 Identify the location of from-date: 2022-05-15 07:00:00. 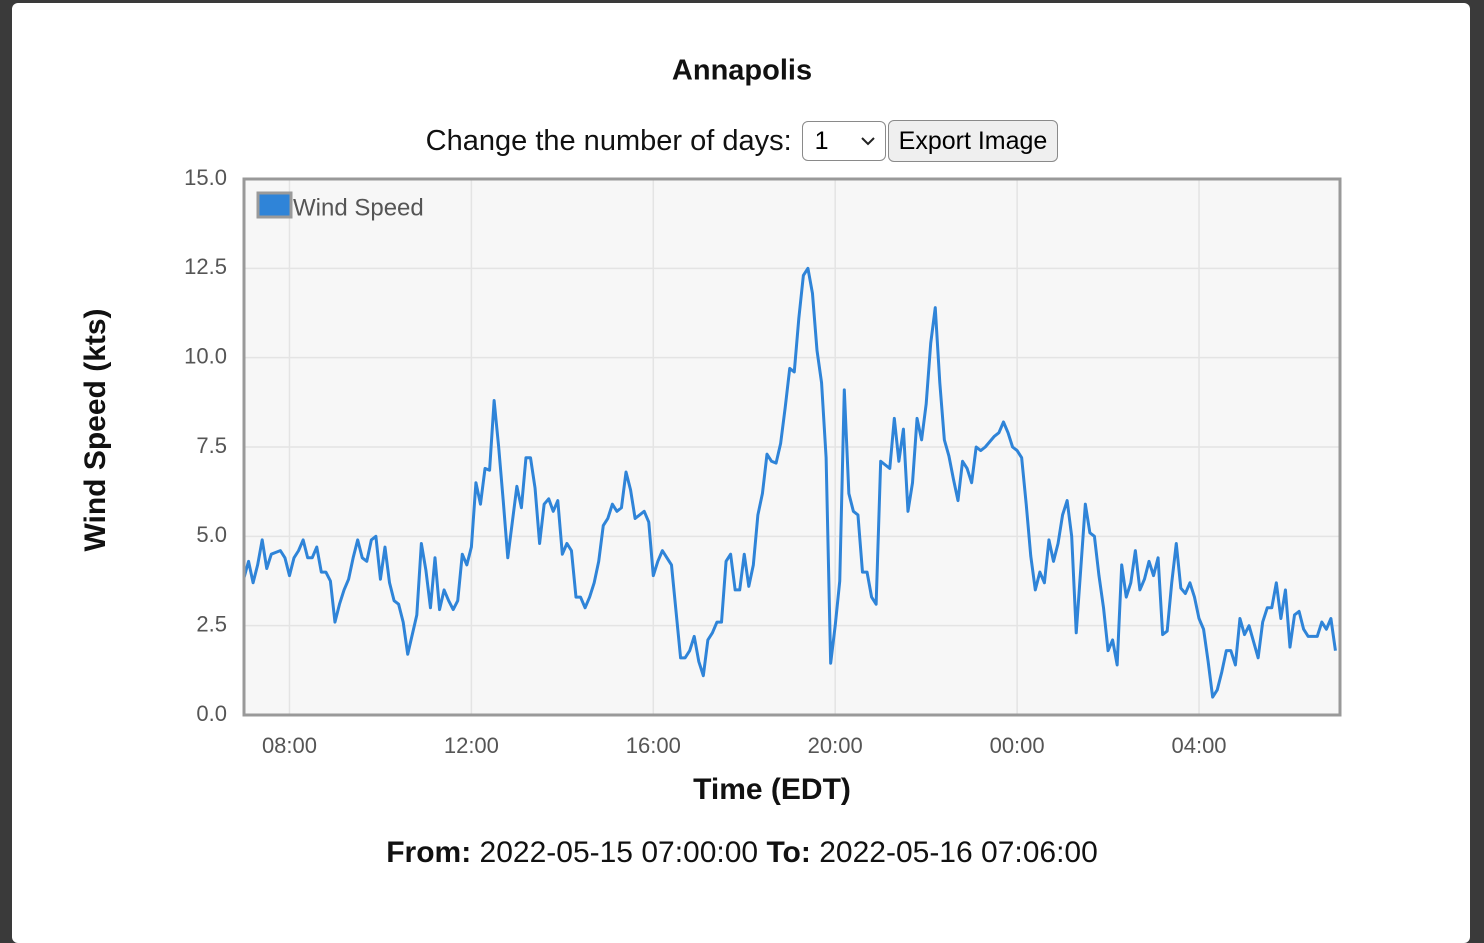
(619, 852).